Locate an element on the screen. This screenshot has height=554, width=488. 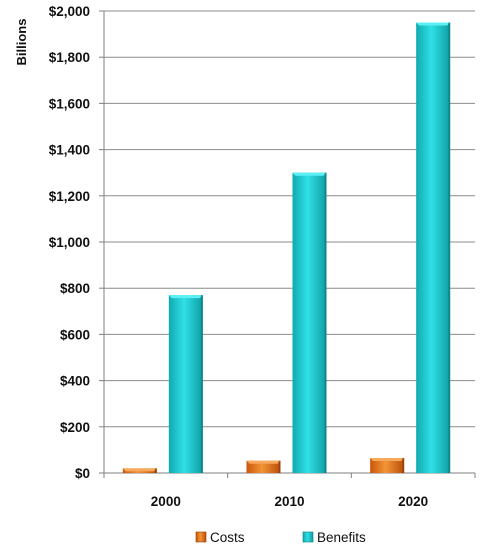
legend-label: Costs is located at coordinates (227, 537).